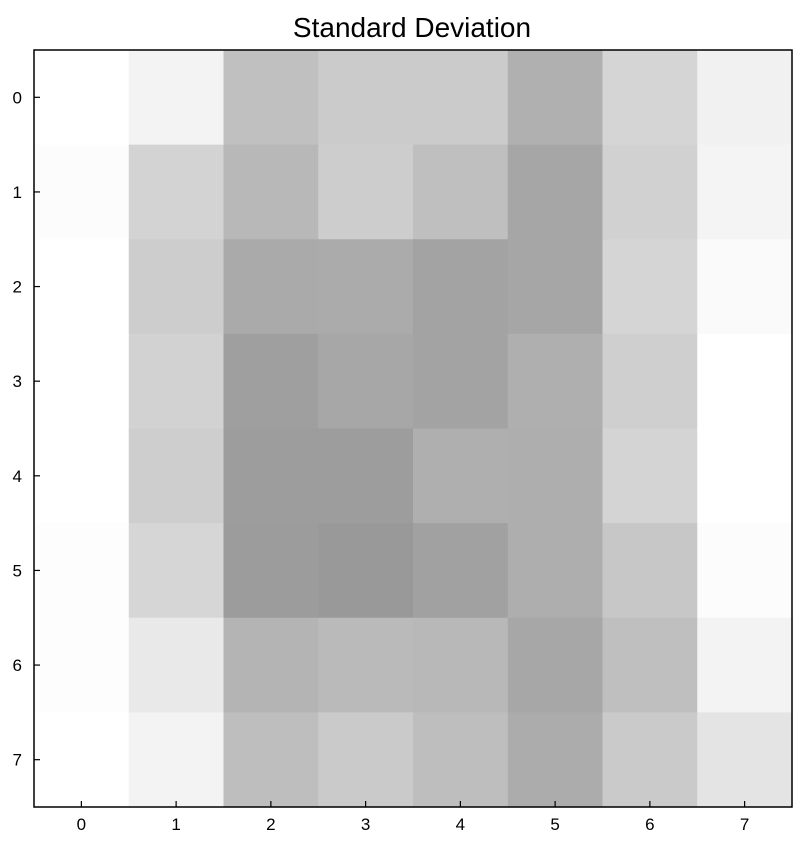 The height and width of the screenshot is (849, 806). I want to click on y-tick-label-0: 0, so click(17, 97).